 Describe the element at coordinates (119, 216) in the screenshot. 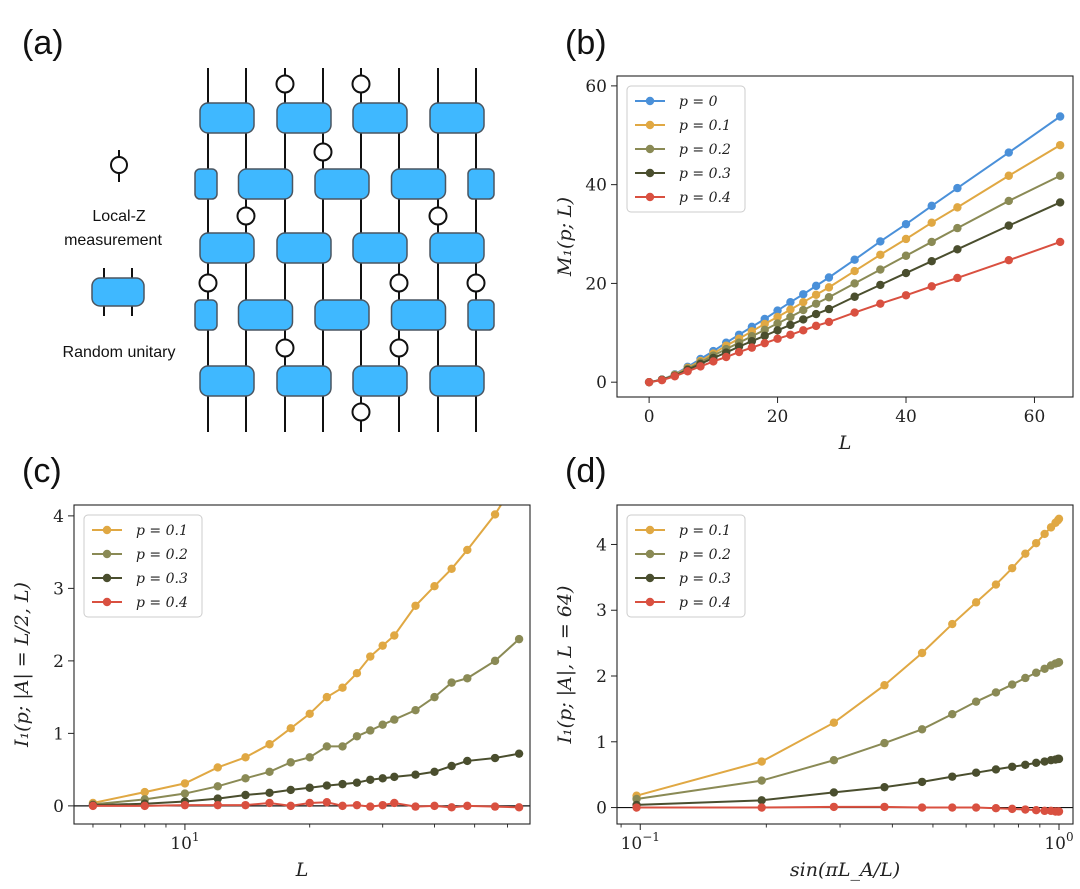

I see `legend-measurement-label-1: Local-Z` at that location.